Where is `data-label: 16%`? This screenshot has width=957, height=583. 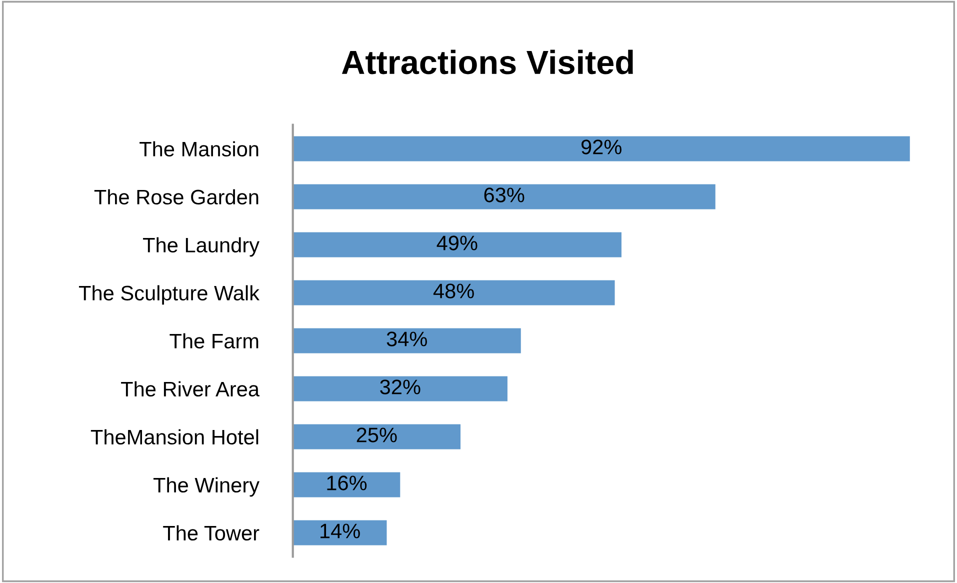 data-label: 16% is located at coordinates (347, 483).